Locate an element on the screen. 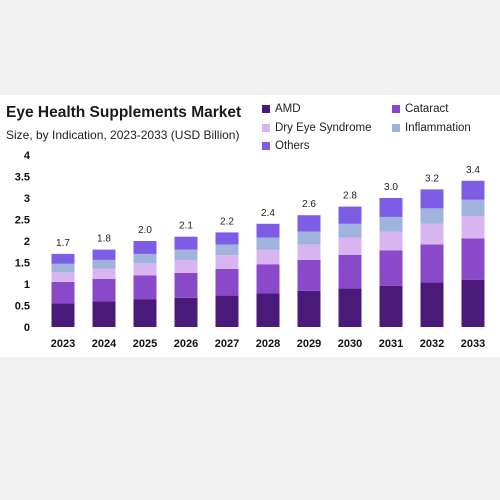 The width and height of the screenshot is (500, 500). bar-segment-dry-eye-syndrome-2025 is located at coordinates (145, 269).